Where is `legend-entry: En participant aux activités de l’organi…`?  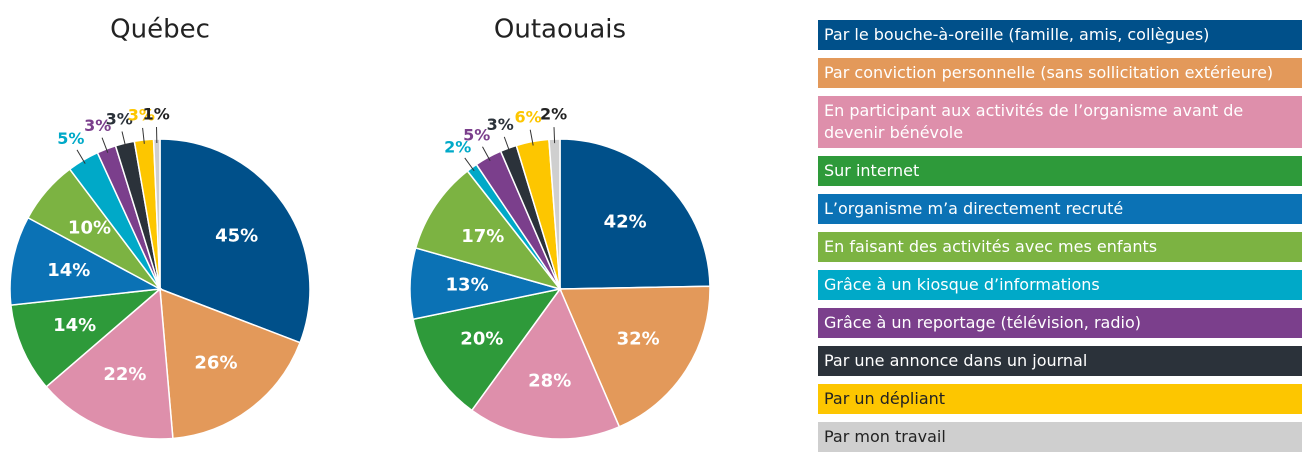 legend-entry: En participant aux activités de l’organi… is located at coordinates (1060, 122).